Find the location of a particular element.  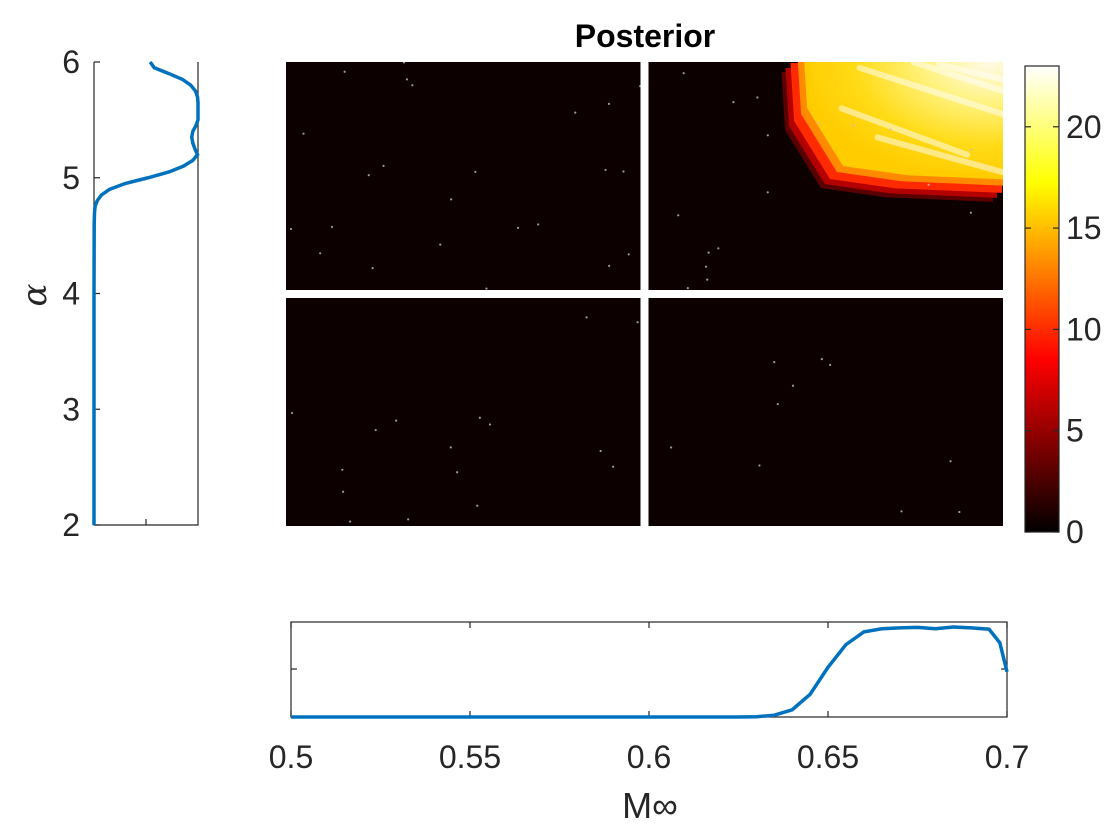

mach-axis-label: M∞ is located at coordinates (650, 805).